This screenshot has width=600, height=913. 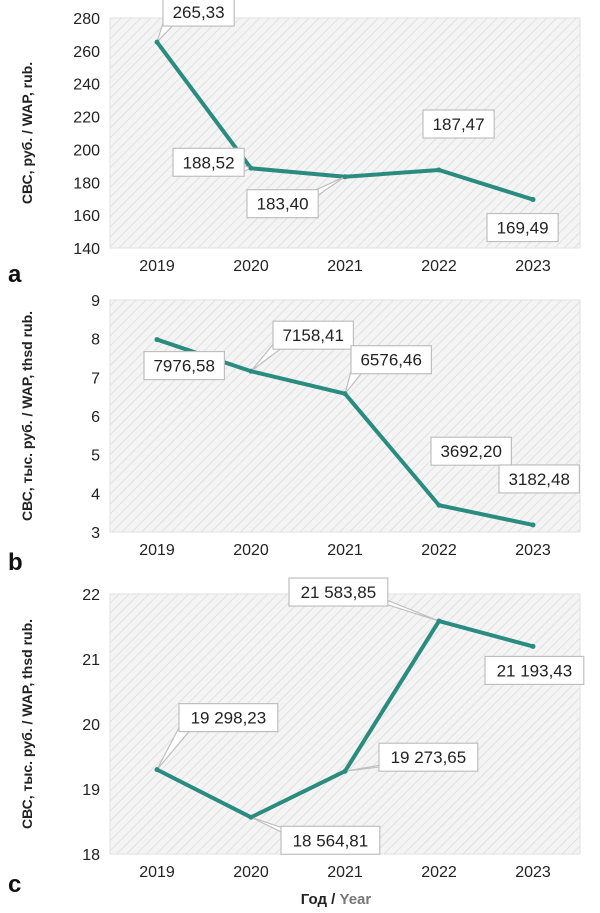 I want to click on data-callout: 6576,46, so click(x=388, y=370).